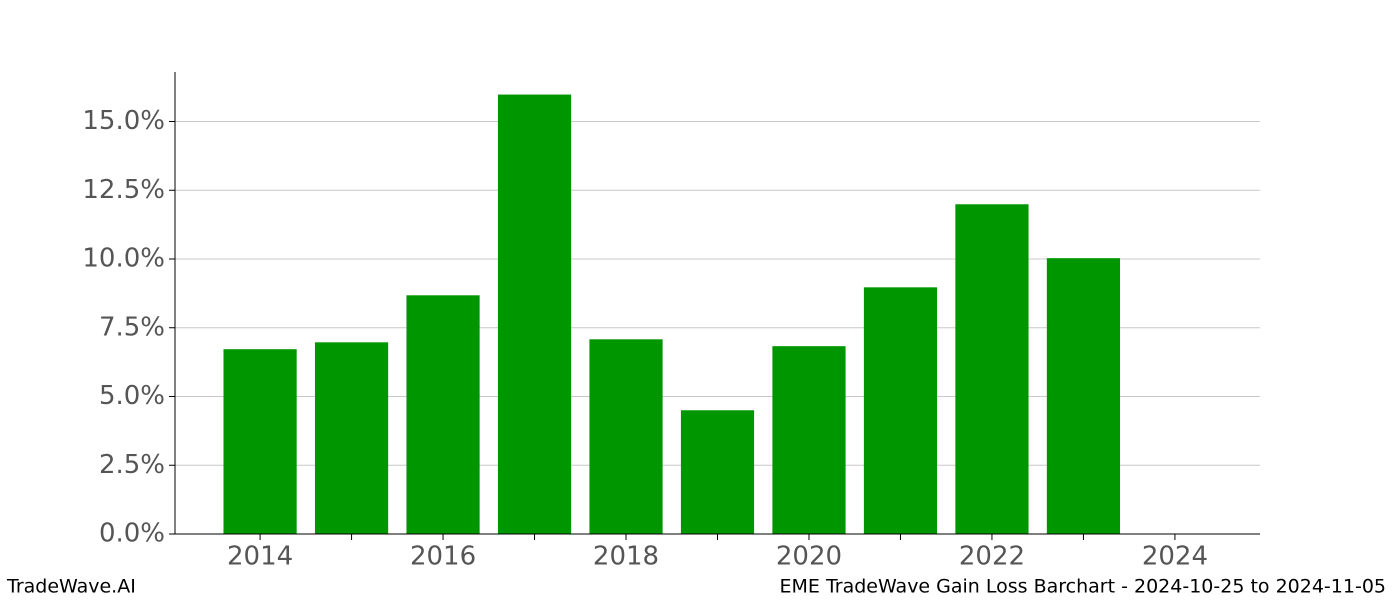 This screenshot has width=1400, height=600. I want to click on y-tick-label: 12.5%, so click(123, 190).